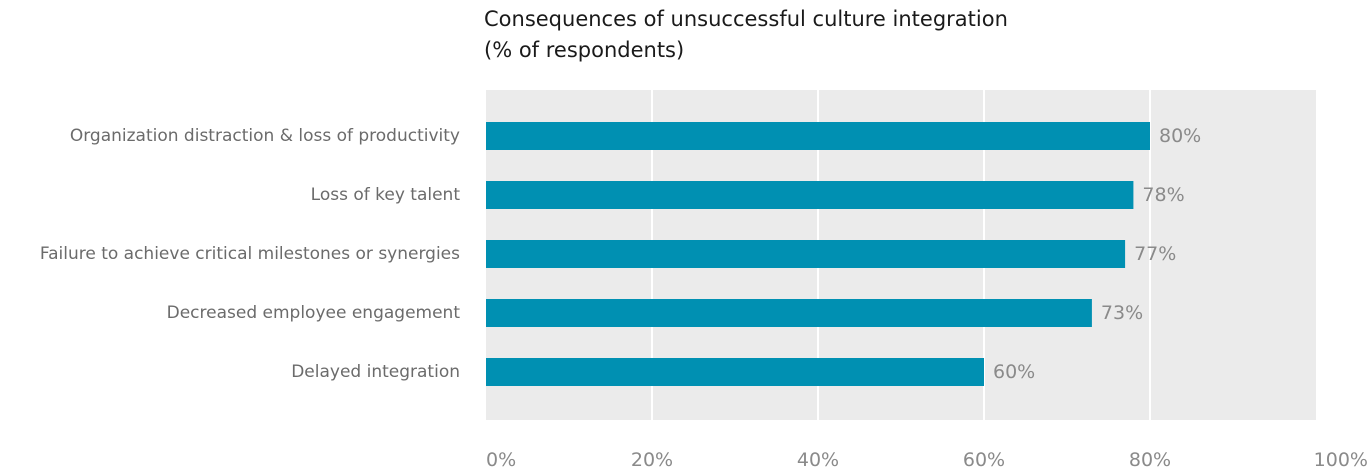 This screenshot has height=475, width=1372. I want to click on x-tick-label: 80%, so click(1150, 460).